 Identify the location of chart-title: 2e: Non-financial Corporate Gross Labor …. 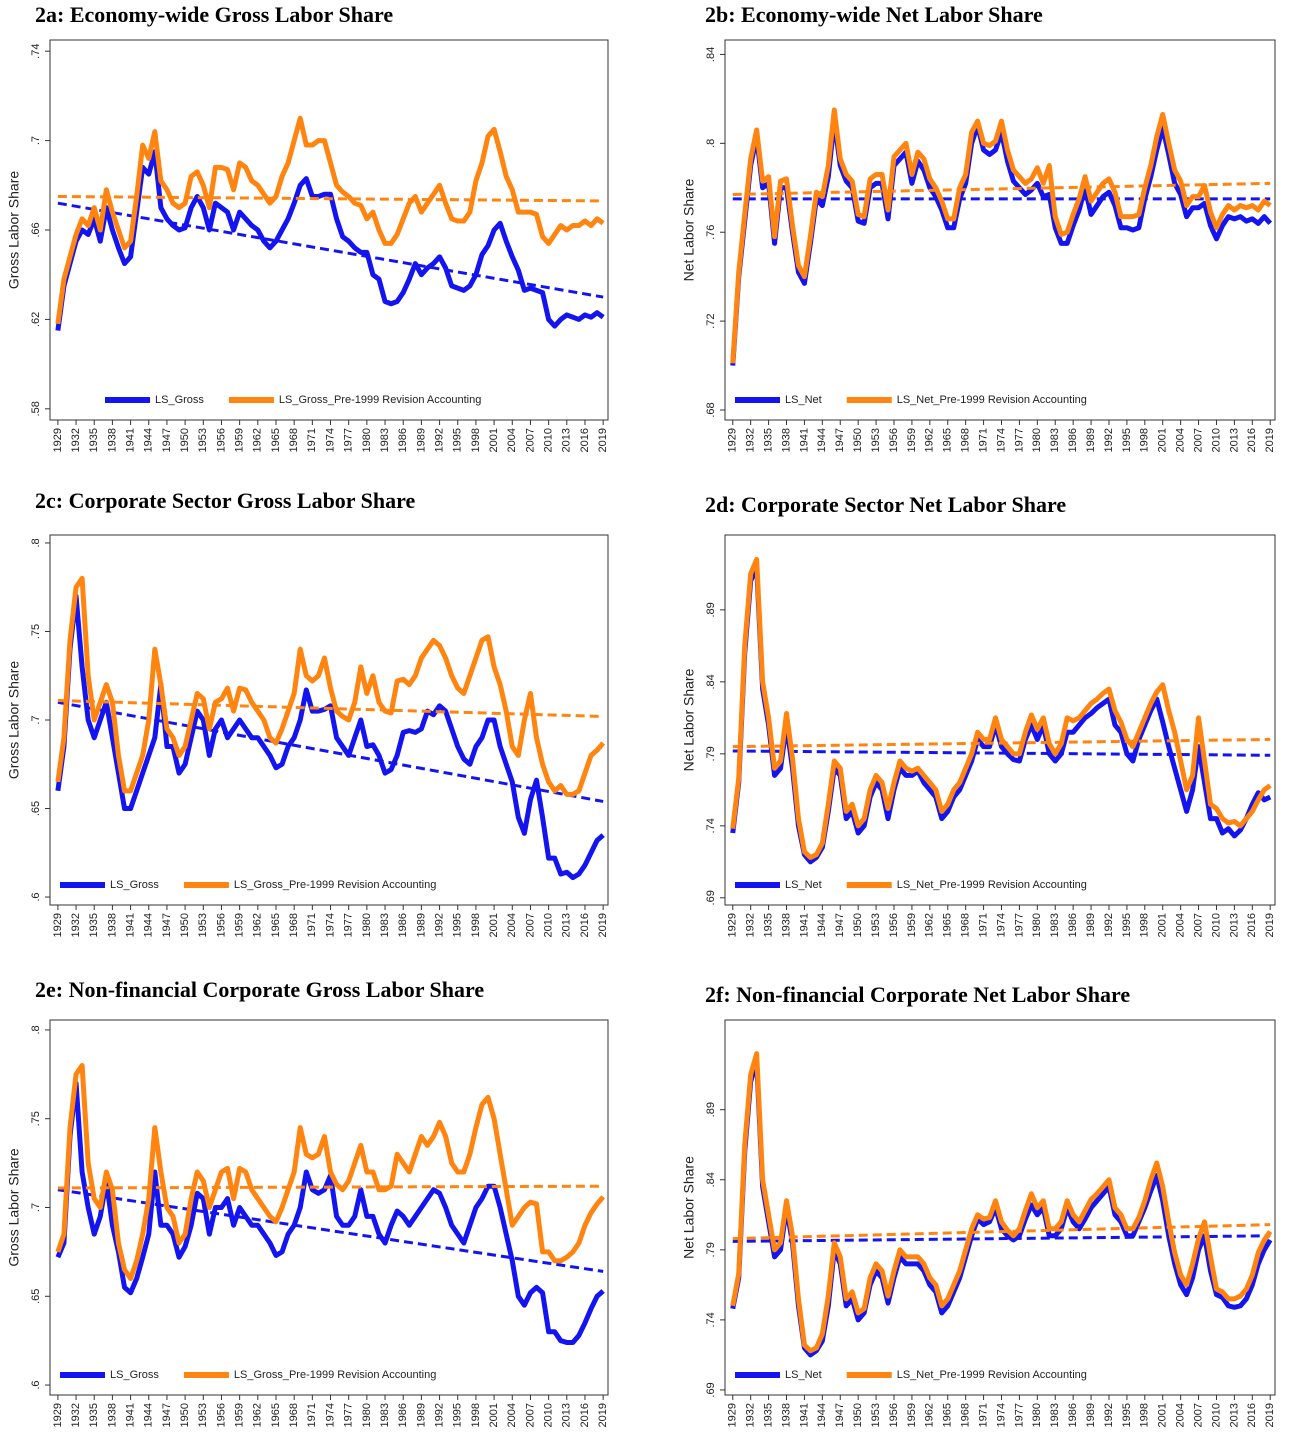
(259, 989).